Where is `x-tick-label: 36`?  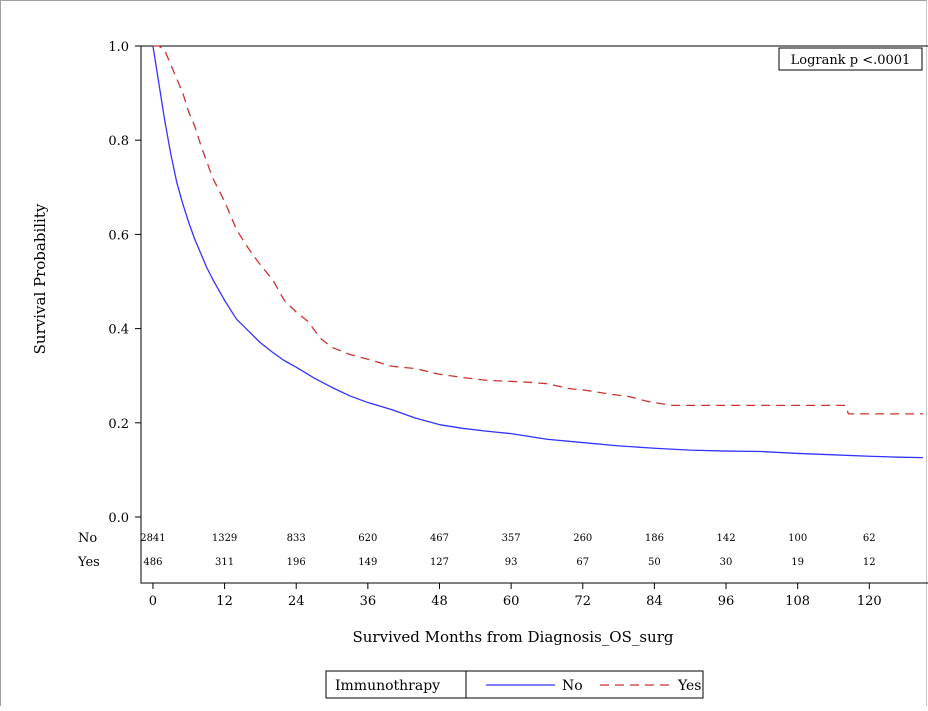
x-tick-label: 36 is located at coordinates (368, 601).